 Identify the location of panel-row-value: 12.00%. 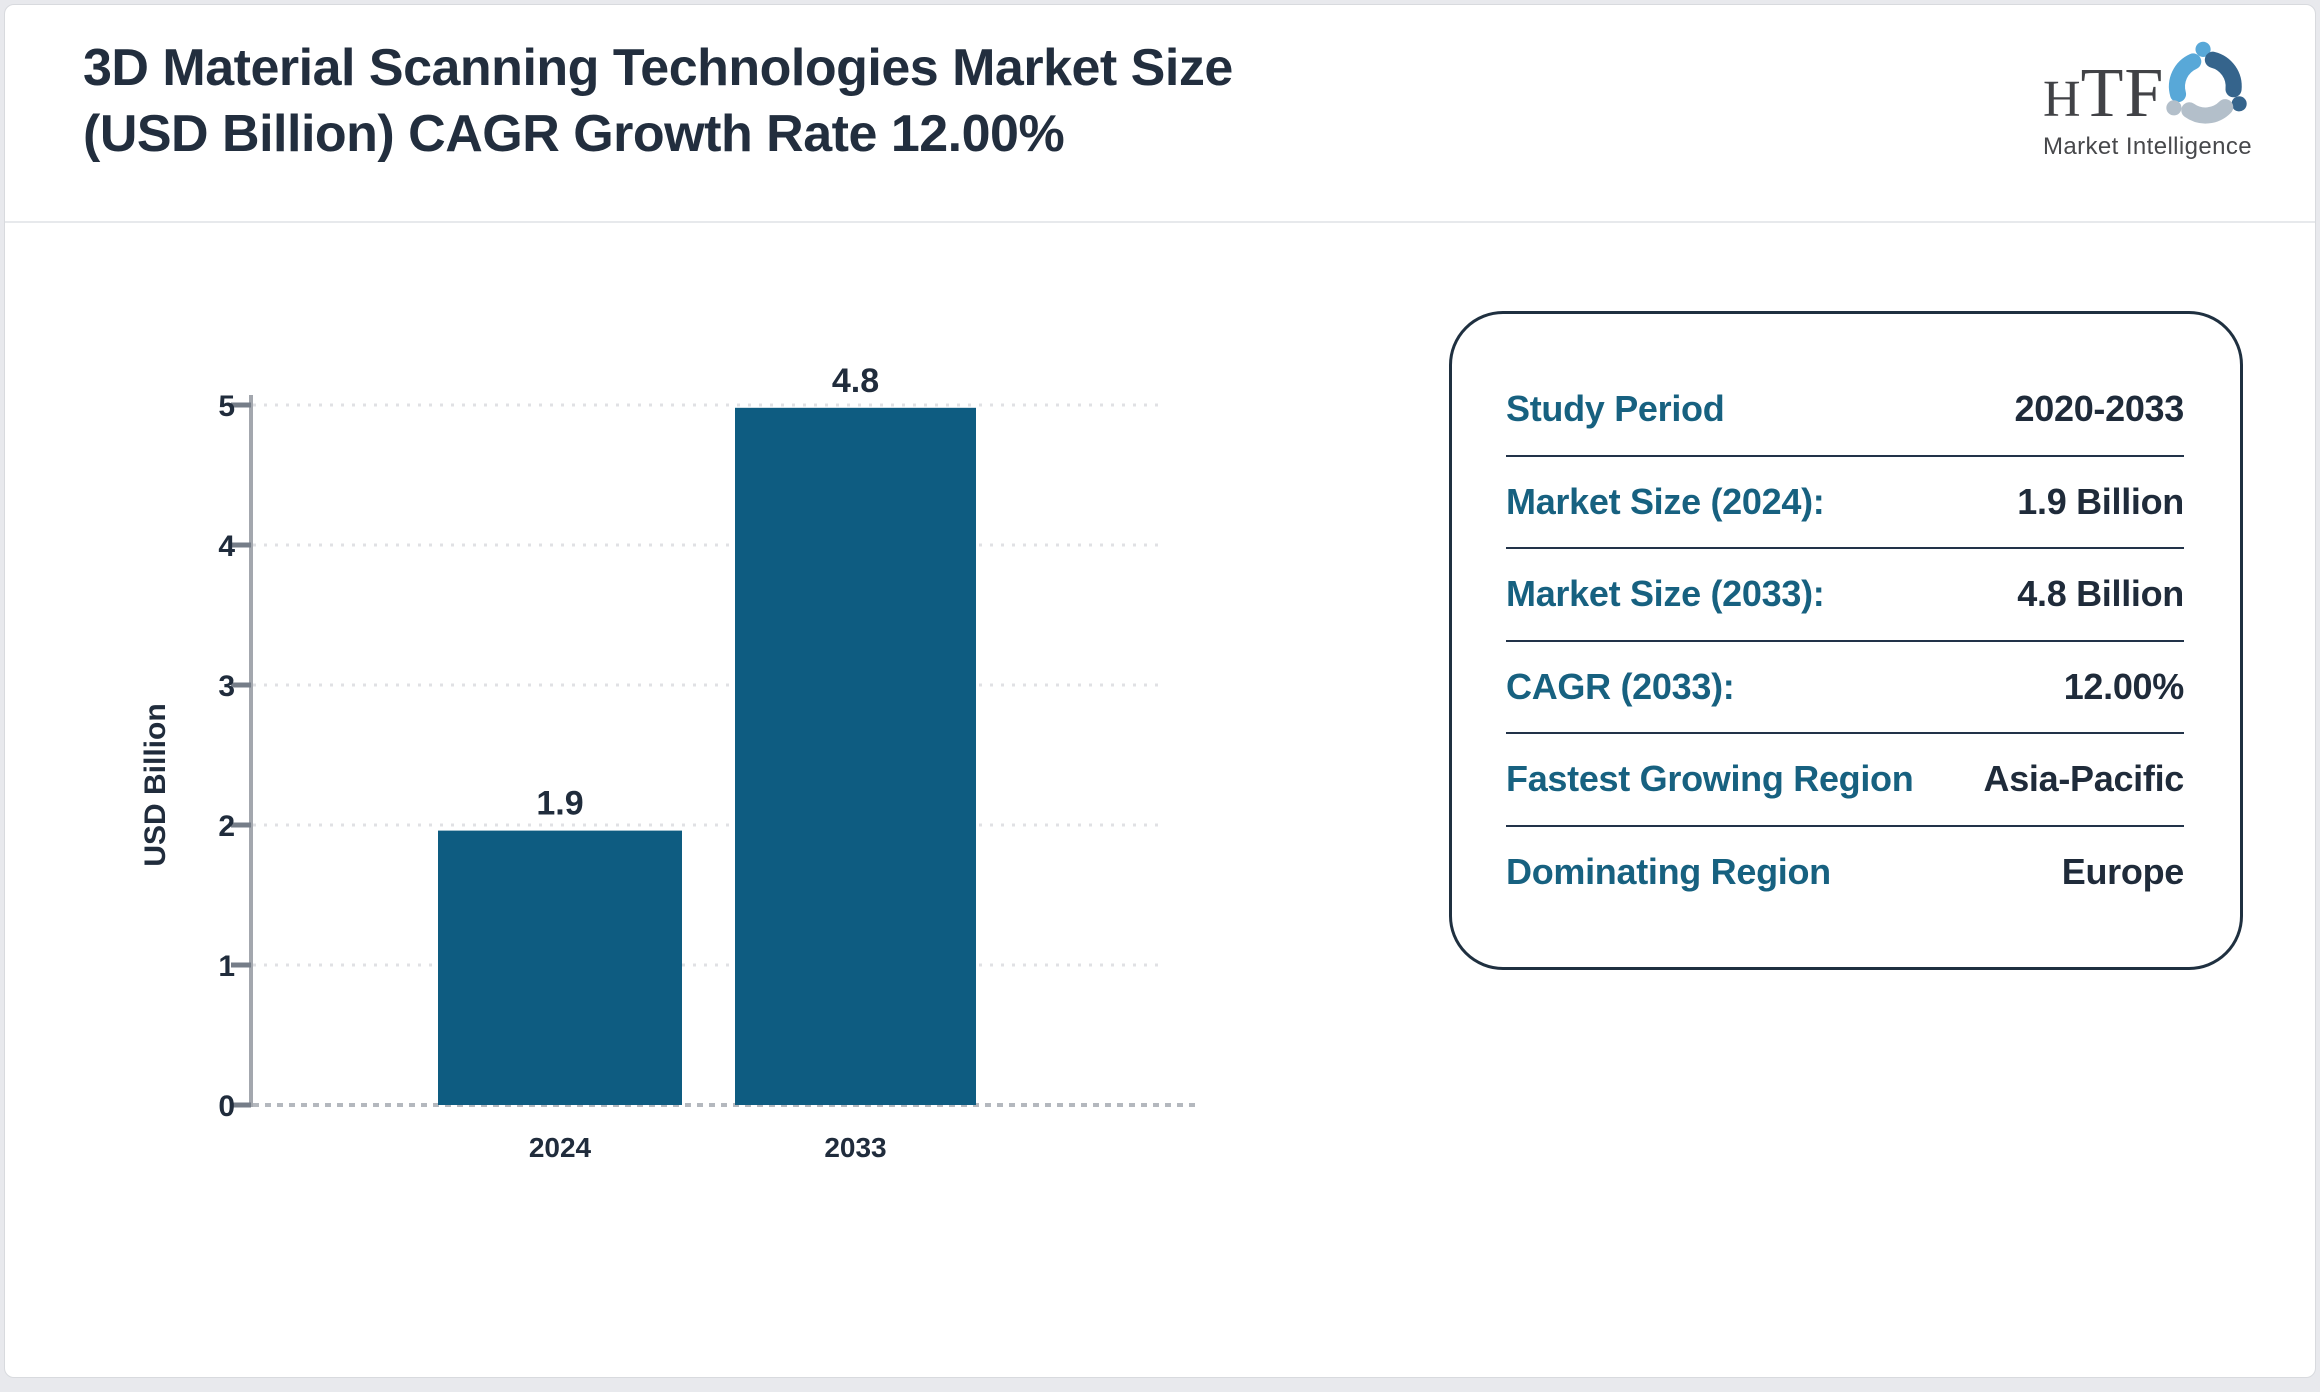
(2124, 686).